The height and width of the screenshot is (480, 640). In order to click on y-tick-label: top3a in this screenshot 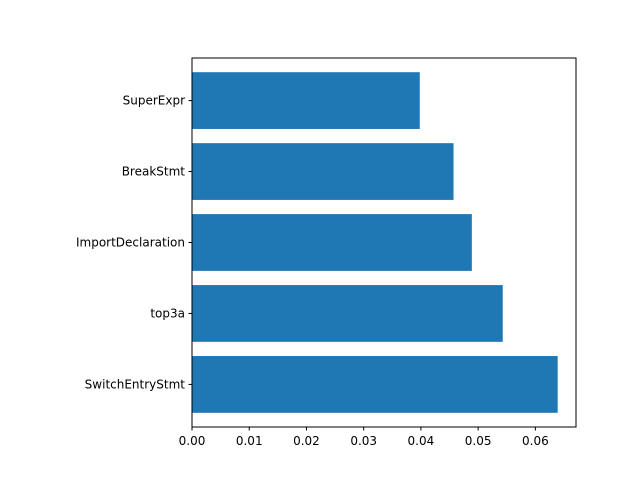, I will do `click(167, 313)`.